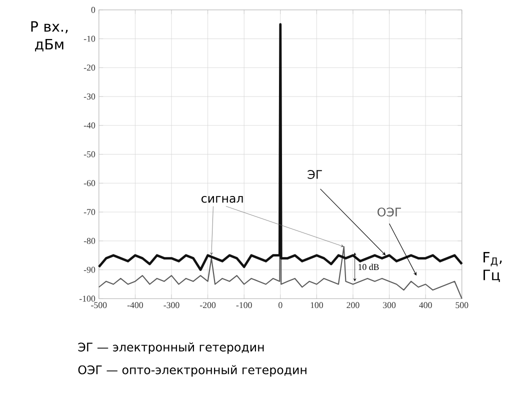 The width and height of the screenshot is (525, 397). Describe the element at coordinates (389, 212) in the screenshot. I see `text: ОЭГ` at that location.